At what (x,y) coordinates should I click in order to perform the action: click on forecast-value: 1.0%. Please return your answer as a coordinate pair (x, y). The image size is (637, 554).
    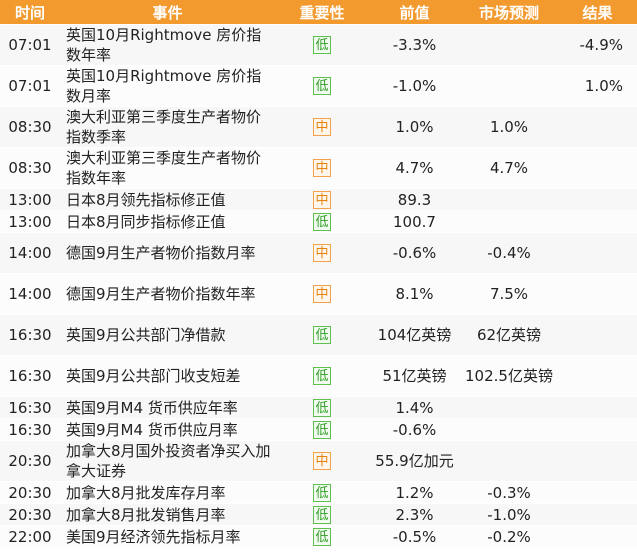
    Looking at the image, I should click on (509, 127).